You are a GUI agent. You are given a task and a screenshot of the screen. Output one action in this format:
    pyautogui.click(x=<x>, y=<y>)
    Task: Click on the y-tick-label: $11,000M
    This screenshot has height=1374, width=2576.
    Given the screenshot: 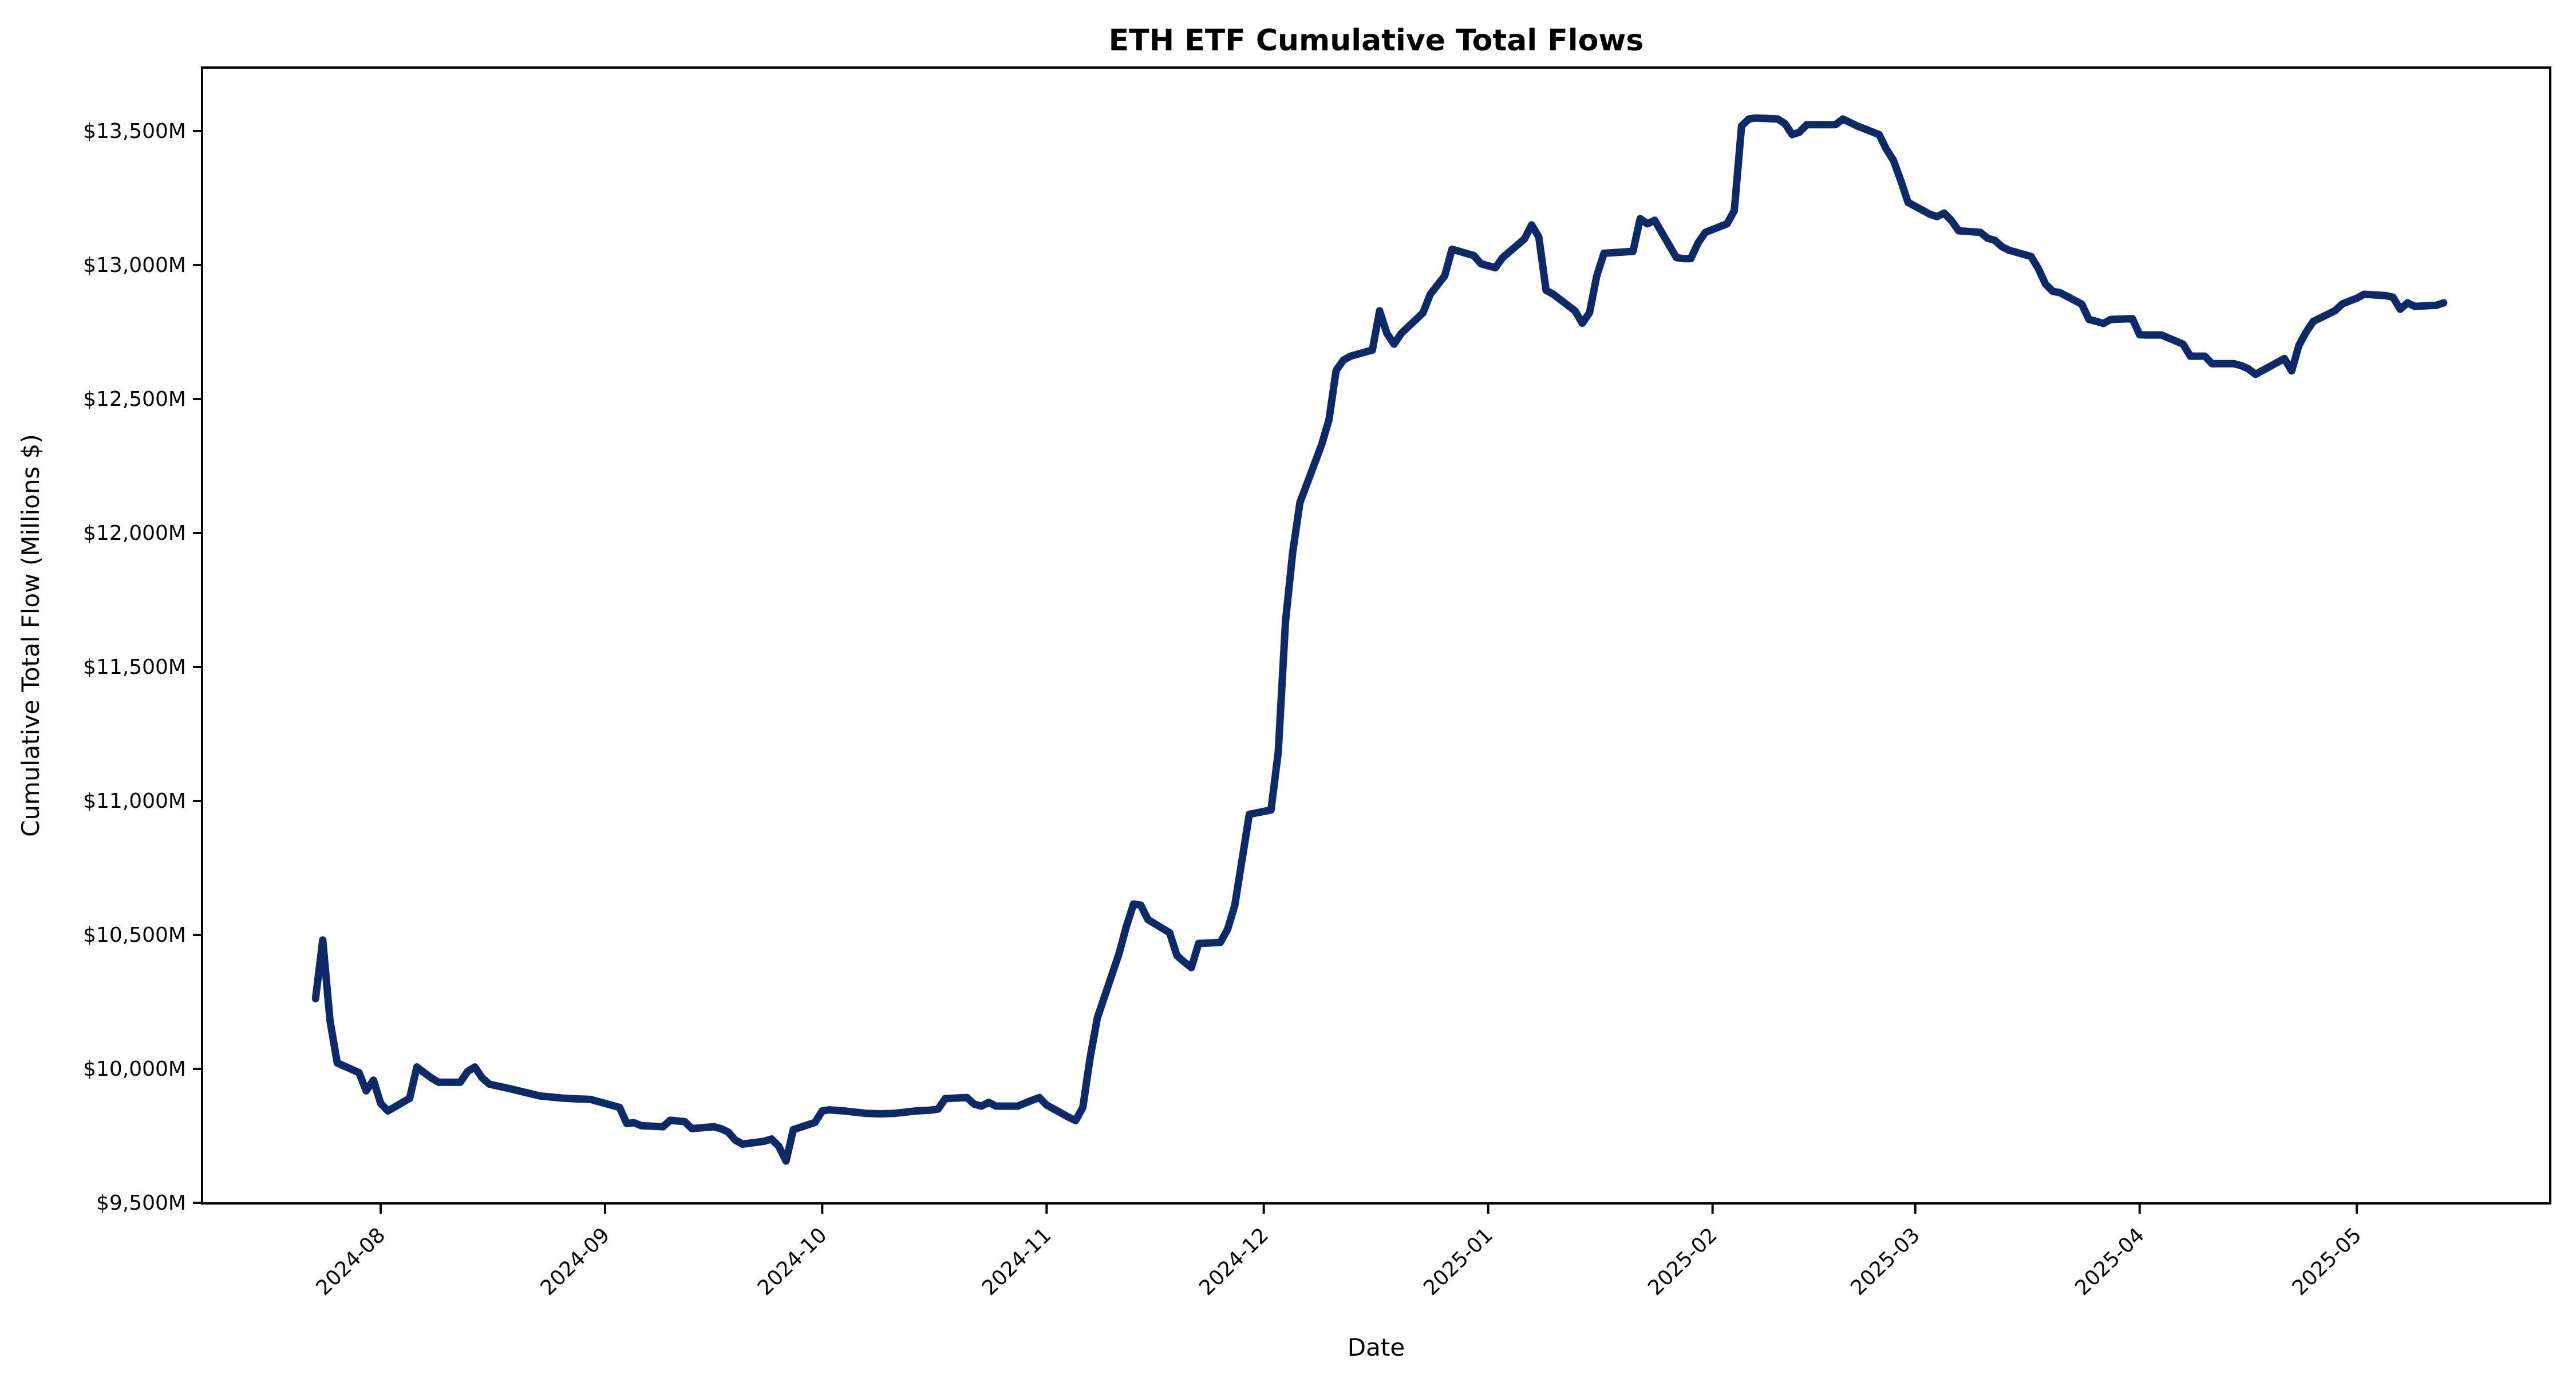 What is the action you would take?
    pyautogui.click(x=134, y=801)
    